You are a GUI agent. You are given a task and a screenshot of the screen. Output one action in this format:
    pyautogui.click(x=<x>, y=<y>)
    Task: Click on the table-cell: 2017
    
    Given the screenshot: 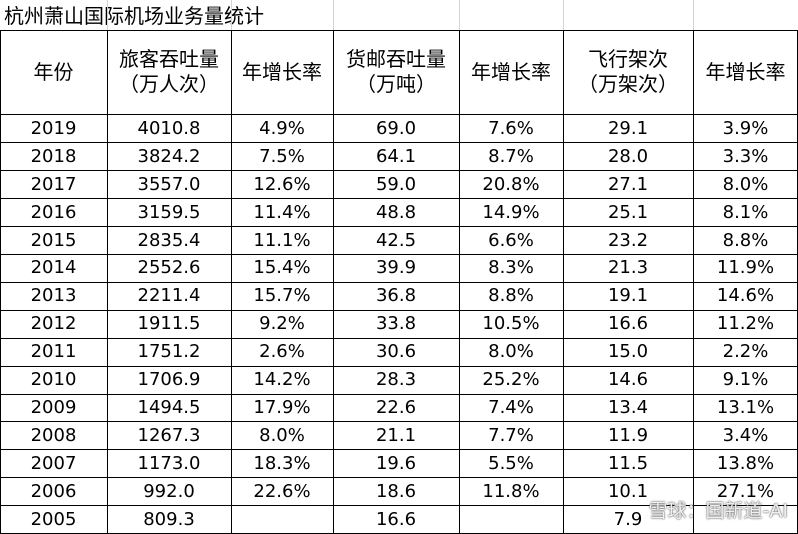 What is the action you would take?
    pyautogui.click(x=53, y=184)
    